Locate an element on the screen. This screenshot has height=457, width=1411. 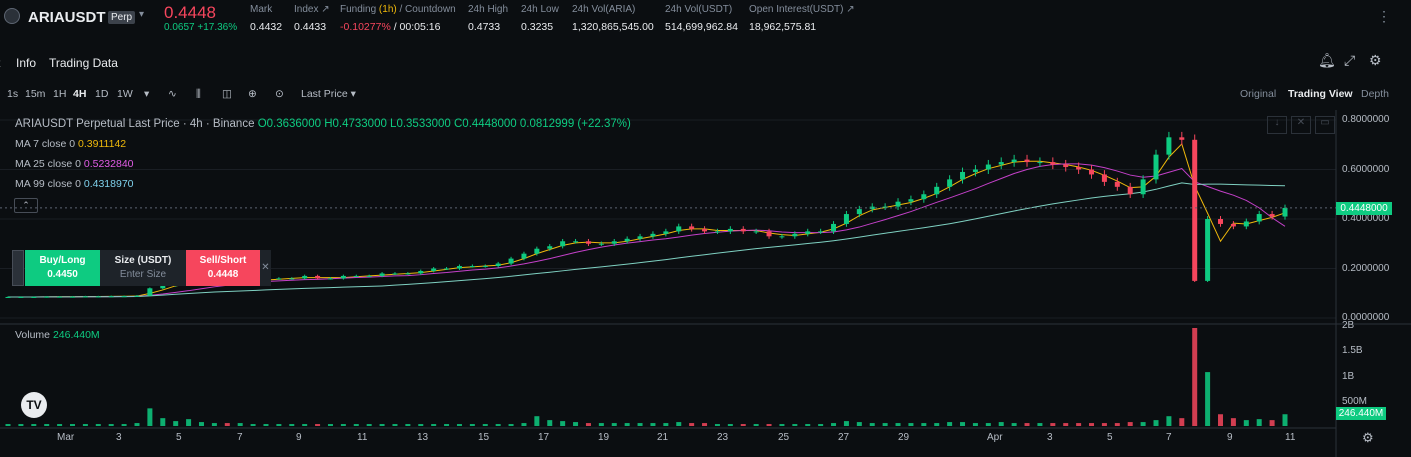
time-axis-label: 11 is located at coordinates (1290, 437).